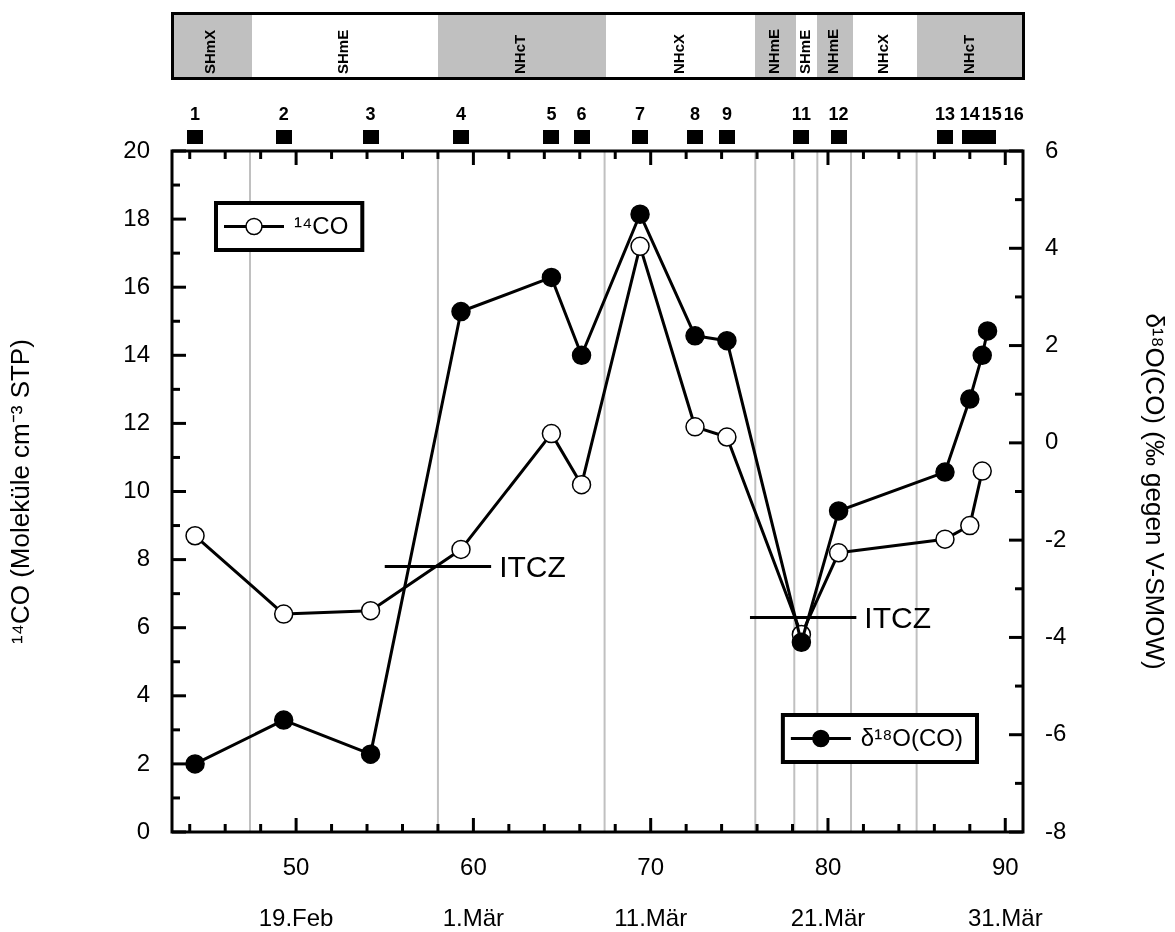  Describe the element at coordinates (651, 917) in the screenshot. I see `x2-tick-label: 11.Mär` at that location.